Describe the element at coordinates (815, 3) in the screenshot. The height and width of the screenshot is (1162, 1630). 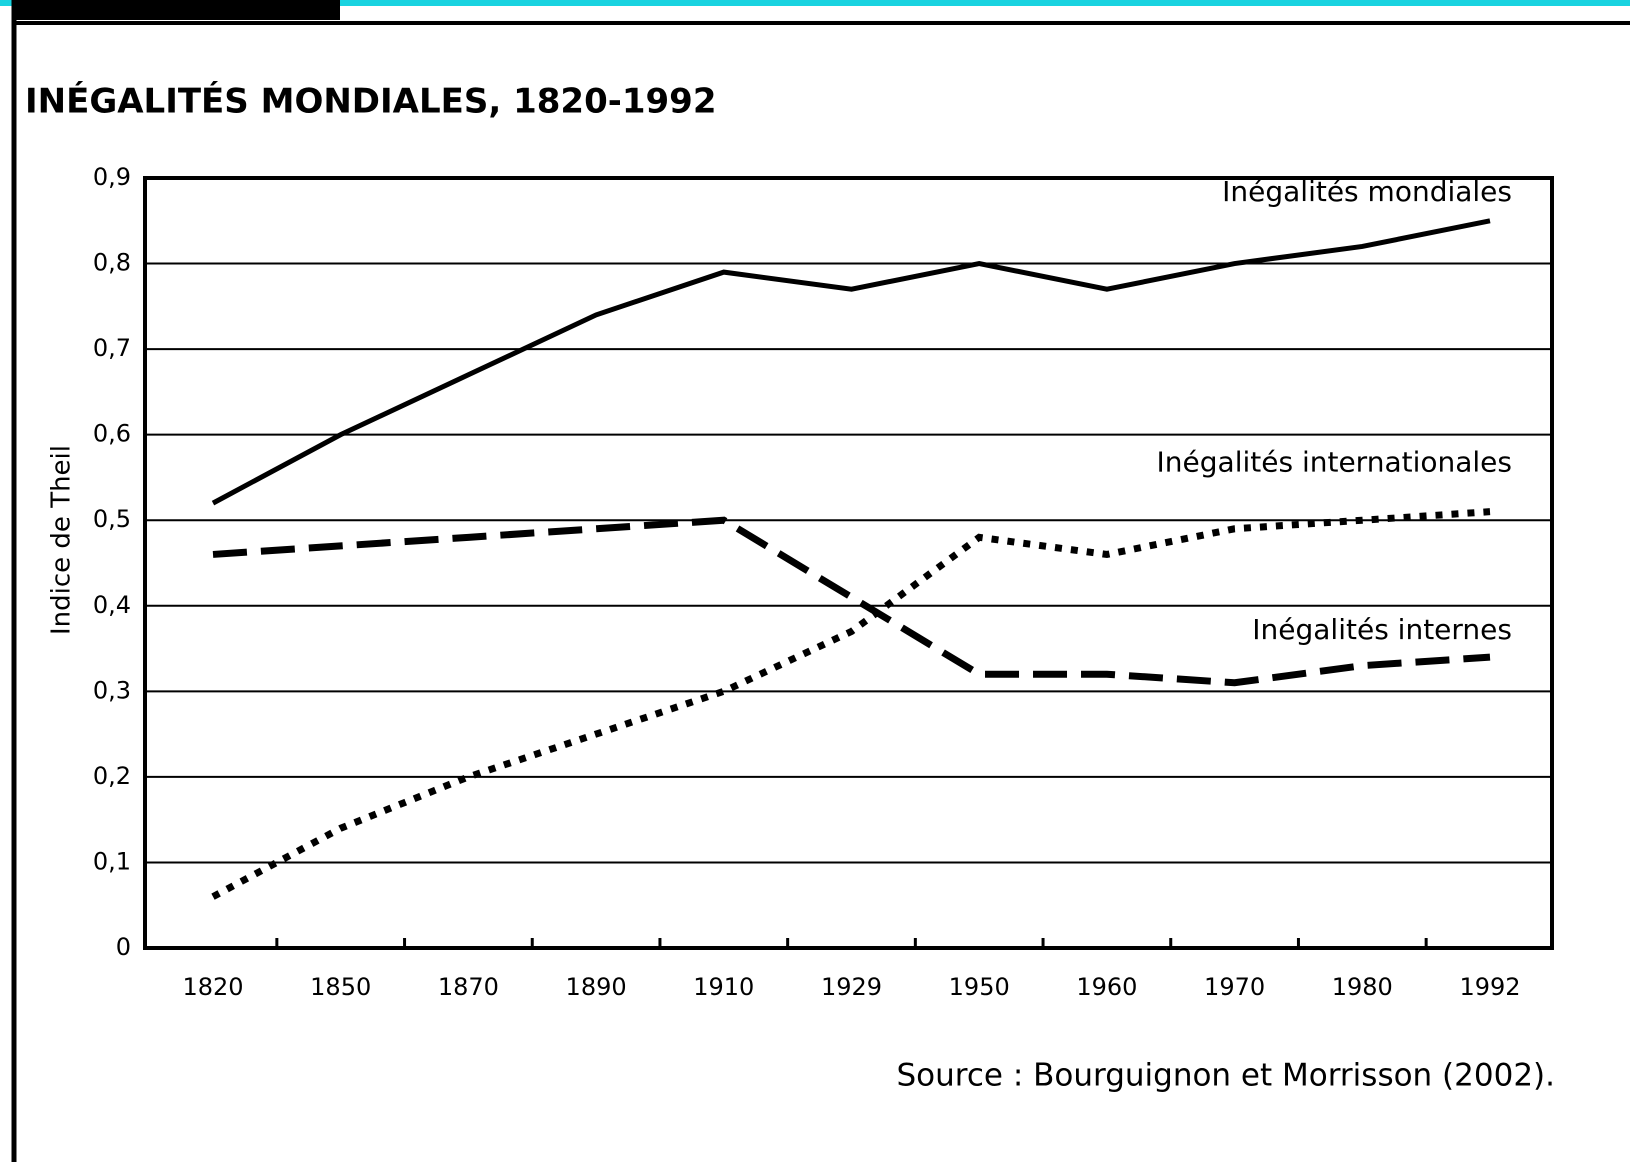
I see `top-bar` at that location.